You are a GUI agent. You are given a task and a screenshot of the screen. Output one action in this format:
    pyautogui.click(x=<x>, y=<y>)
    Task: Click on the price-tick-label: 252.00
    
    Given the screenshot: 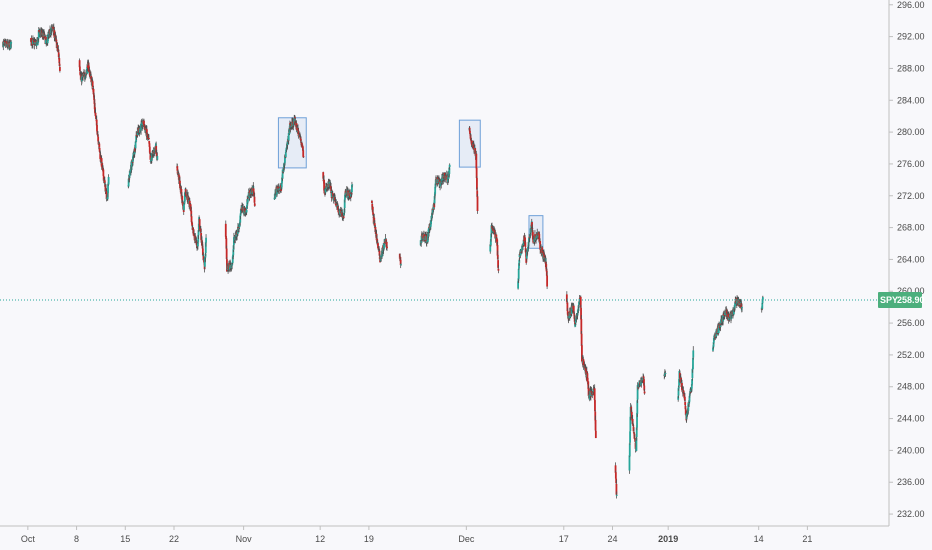 What is the action you would take?
    pyautogui.click(x=911, y=355)
    